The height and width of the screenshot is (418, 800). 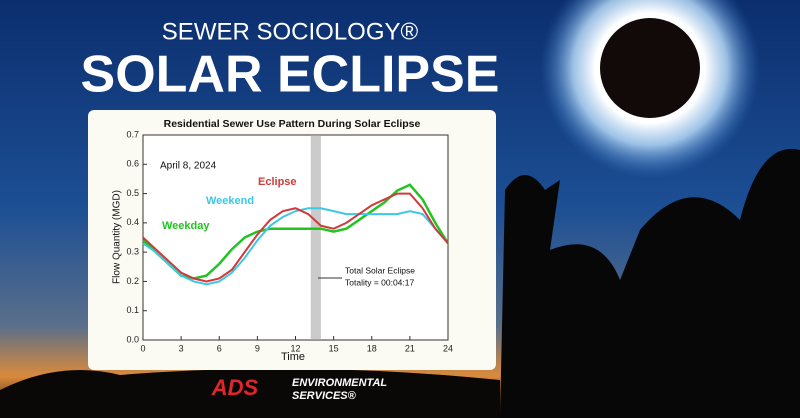 What do you see at coordinates (235, 387) in the screenshot?
I see `logo: ADS` at bounding box center [235, 387].